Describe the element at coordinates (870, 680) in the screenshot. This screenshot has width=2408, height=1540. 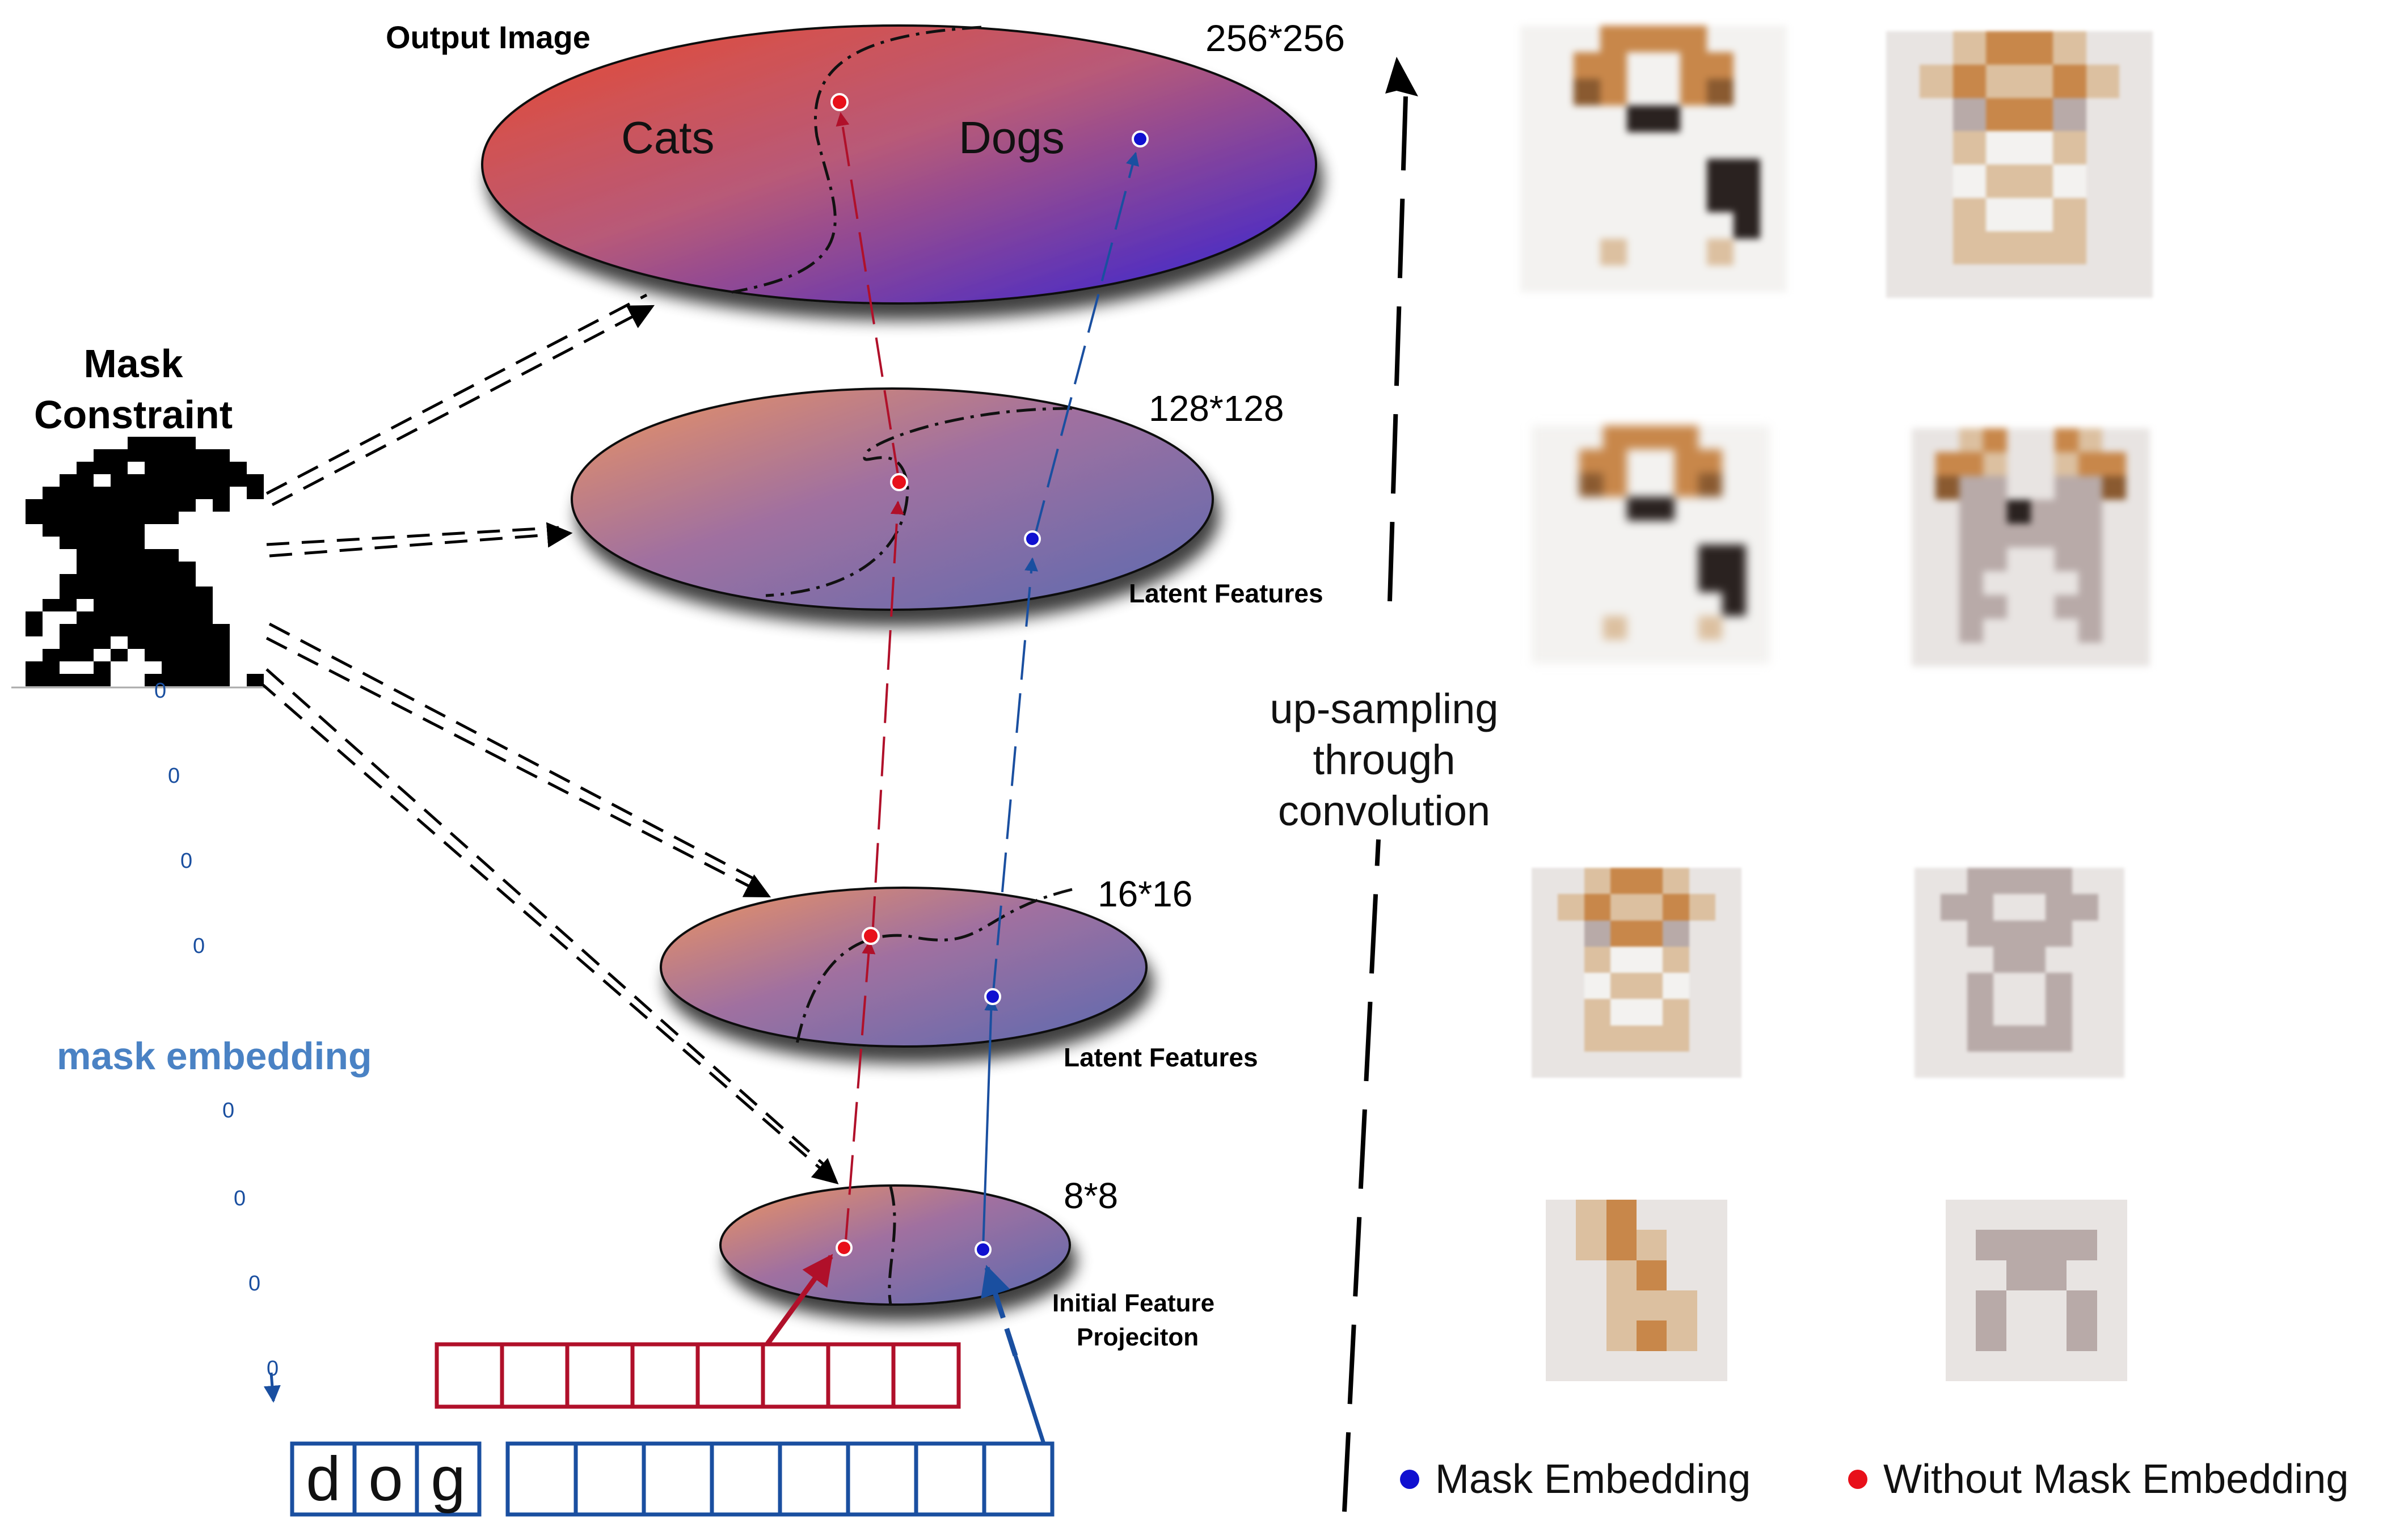
I see `red-path` at that location.